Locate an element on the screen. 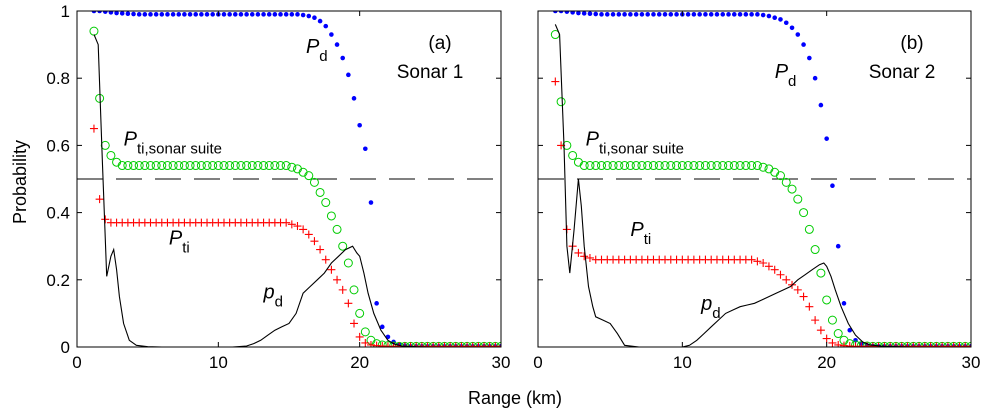 This screenshot has width=985, height=415. panel-b-sonar-label: Sonar 2 is located at coordinates (902, 72).